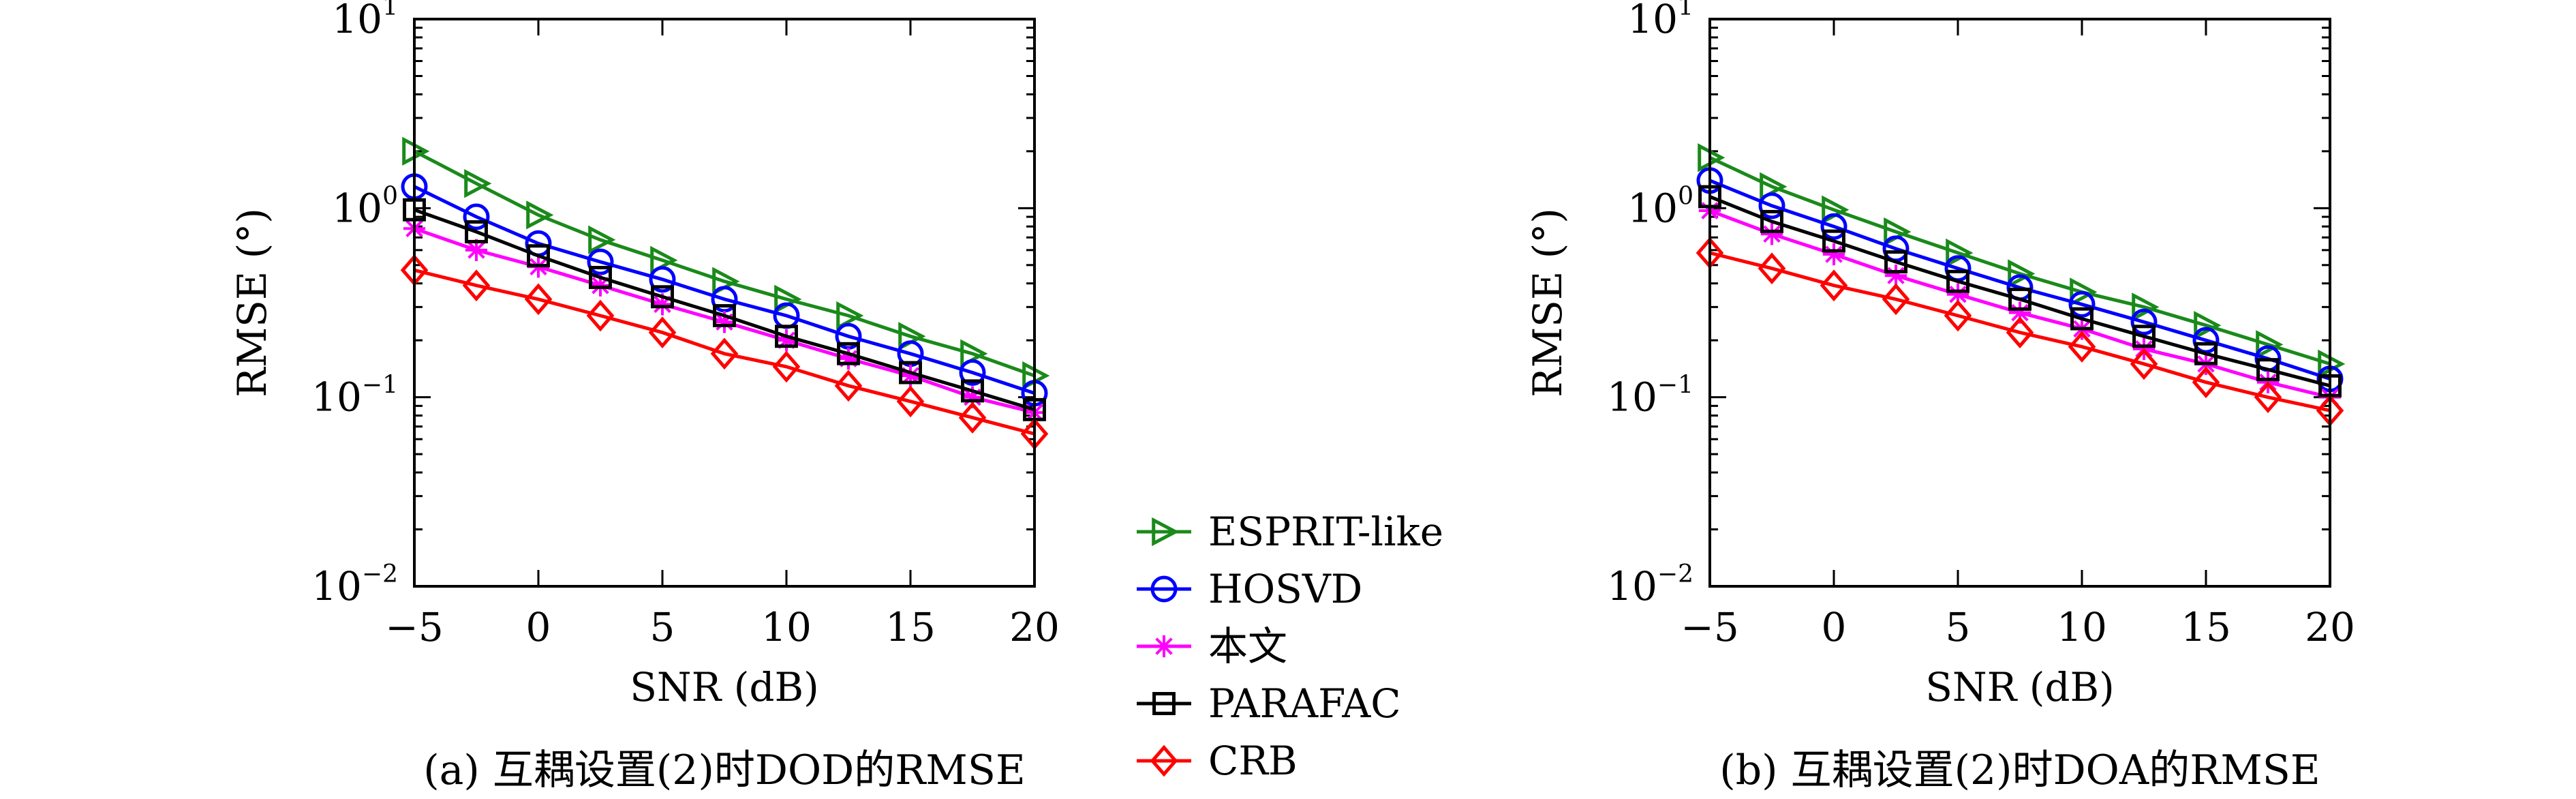  What do you see at coordinates (1304, 703) in the screenshot?
I see `legend-label: PARAFAC` at bounding box center [1304, 703].